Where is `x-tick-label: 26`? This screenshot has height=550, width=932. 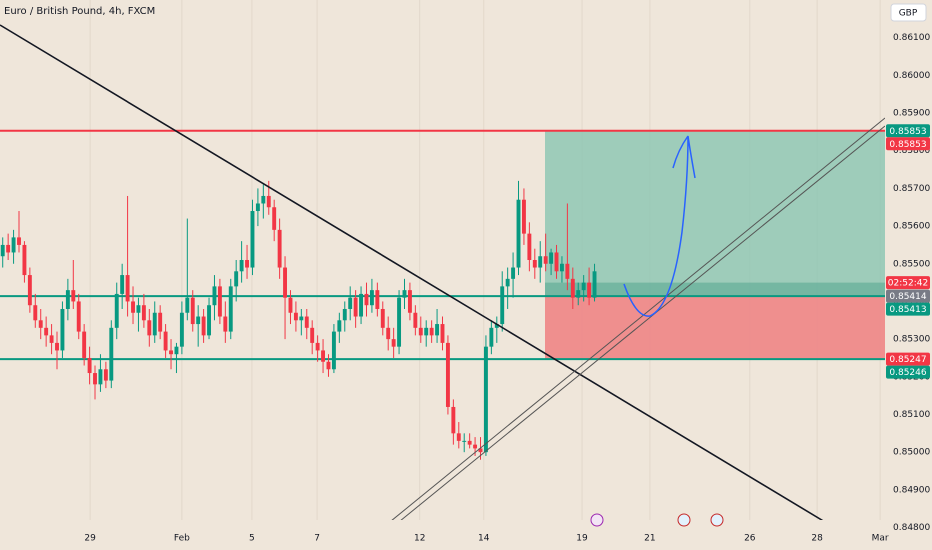
x-tick-label: 26 is located at coordinates (750, 539).